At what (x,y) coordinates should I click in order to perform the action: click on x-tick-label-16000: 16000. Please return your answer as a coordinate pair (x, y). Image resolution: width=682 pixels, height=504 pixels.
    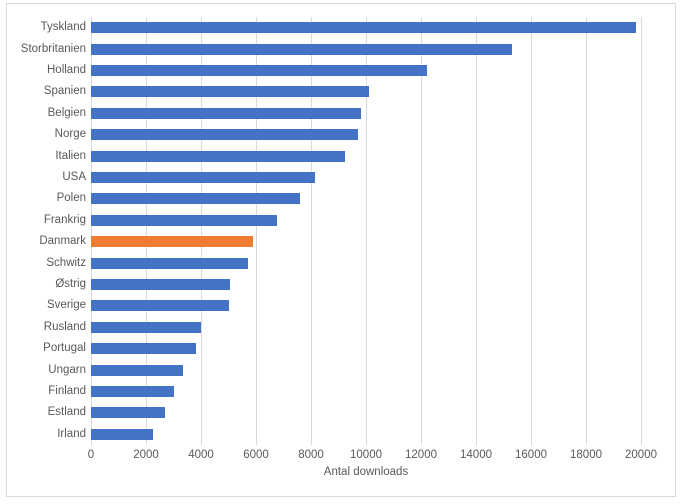
    Looking at the image, I should click on (531, 455).